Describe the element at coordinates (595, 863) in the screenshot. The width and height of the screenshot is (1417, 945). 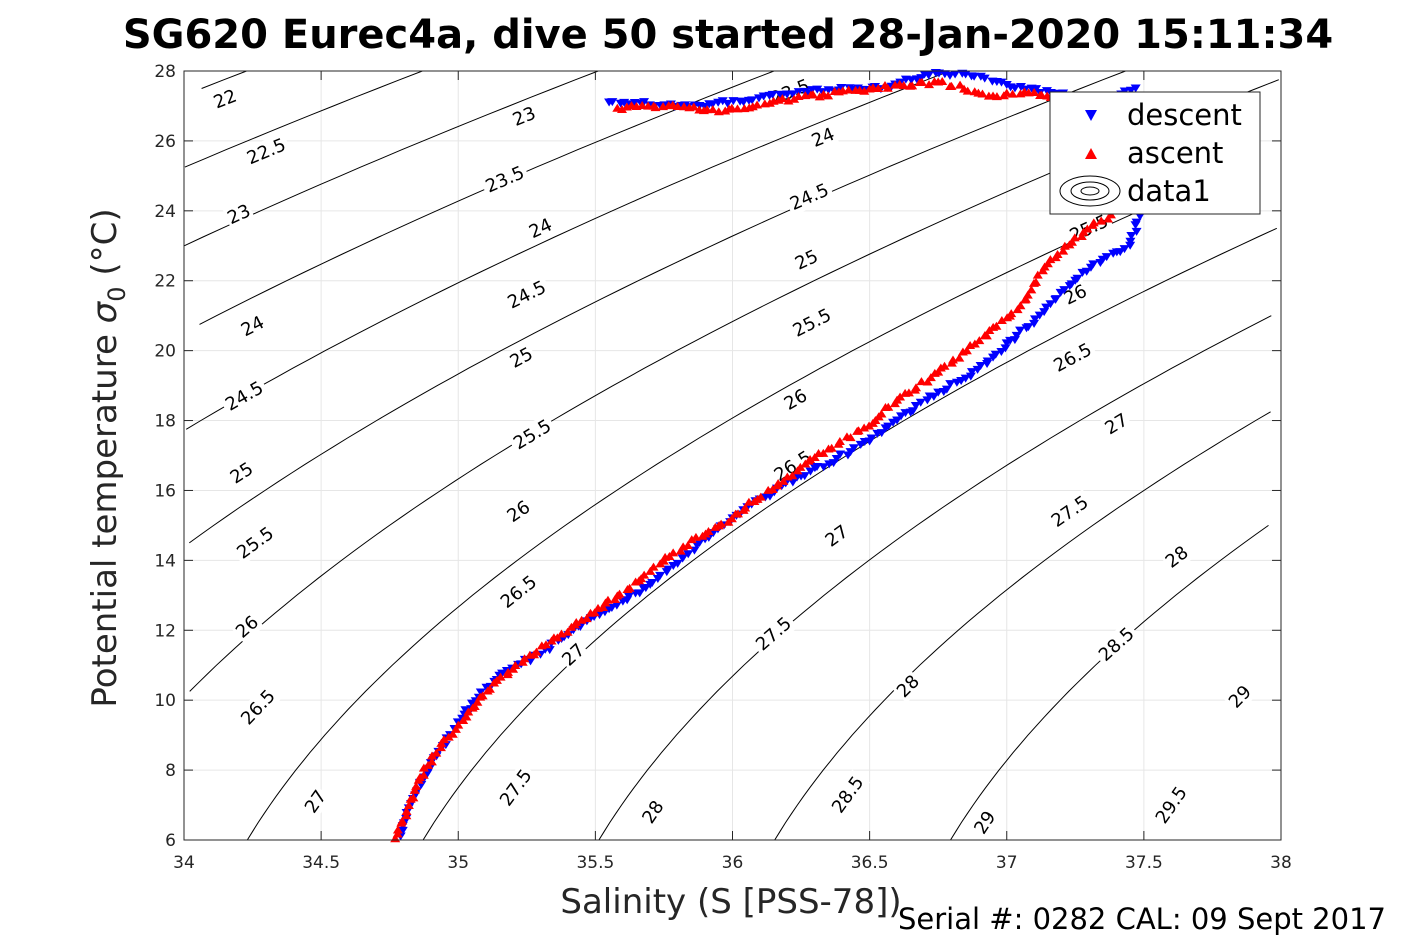
I see `x-tick-label: 35.5` at that location.